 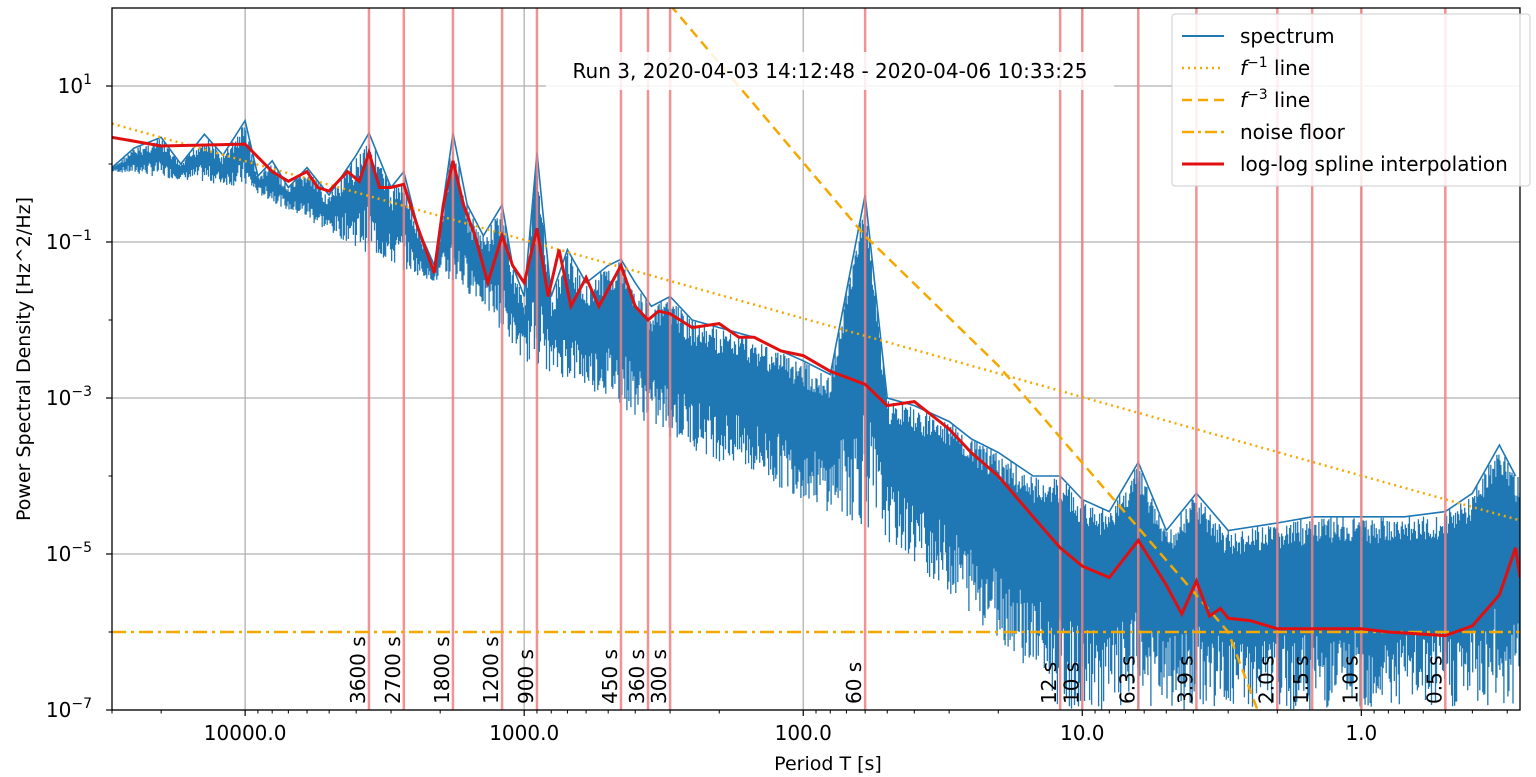 I want to click on period-marker-label: 2700 s, so click(x=393, y=670).